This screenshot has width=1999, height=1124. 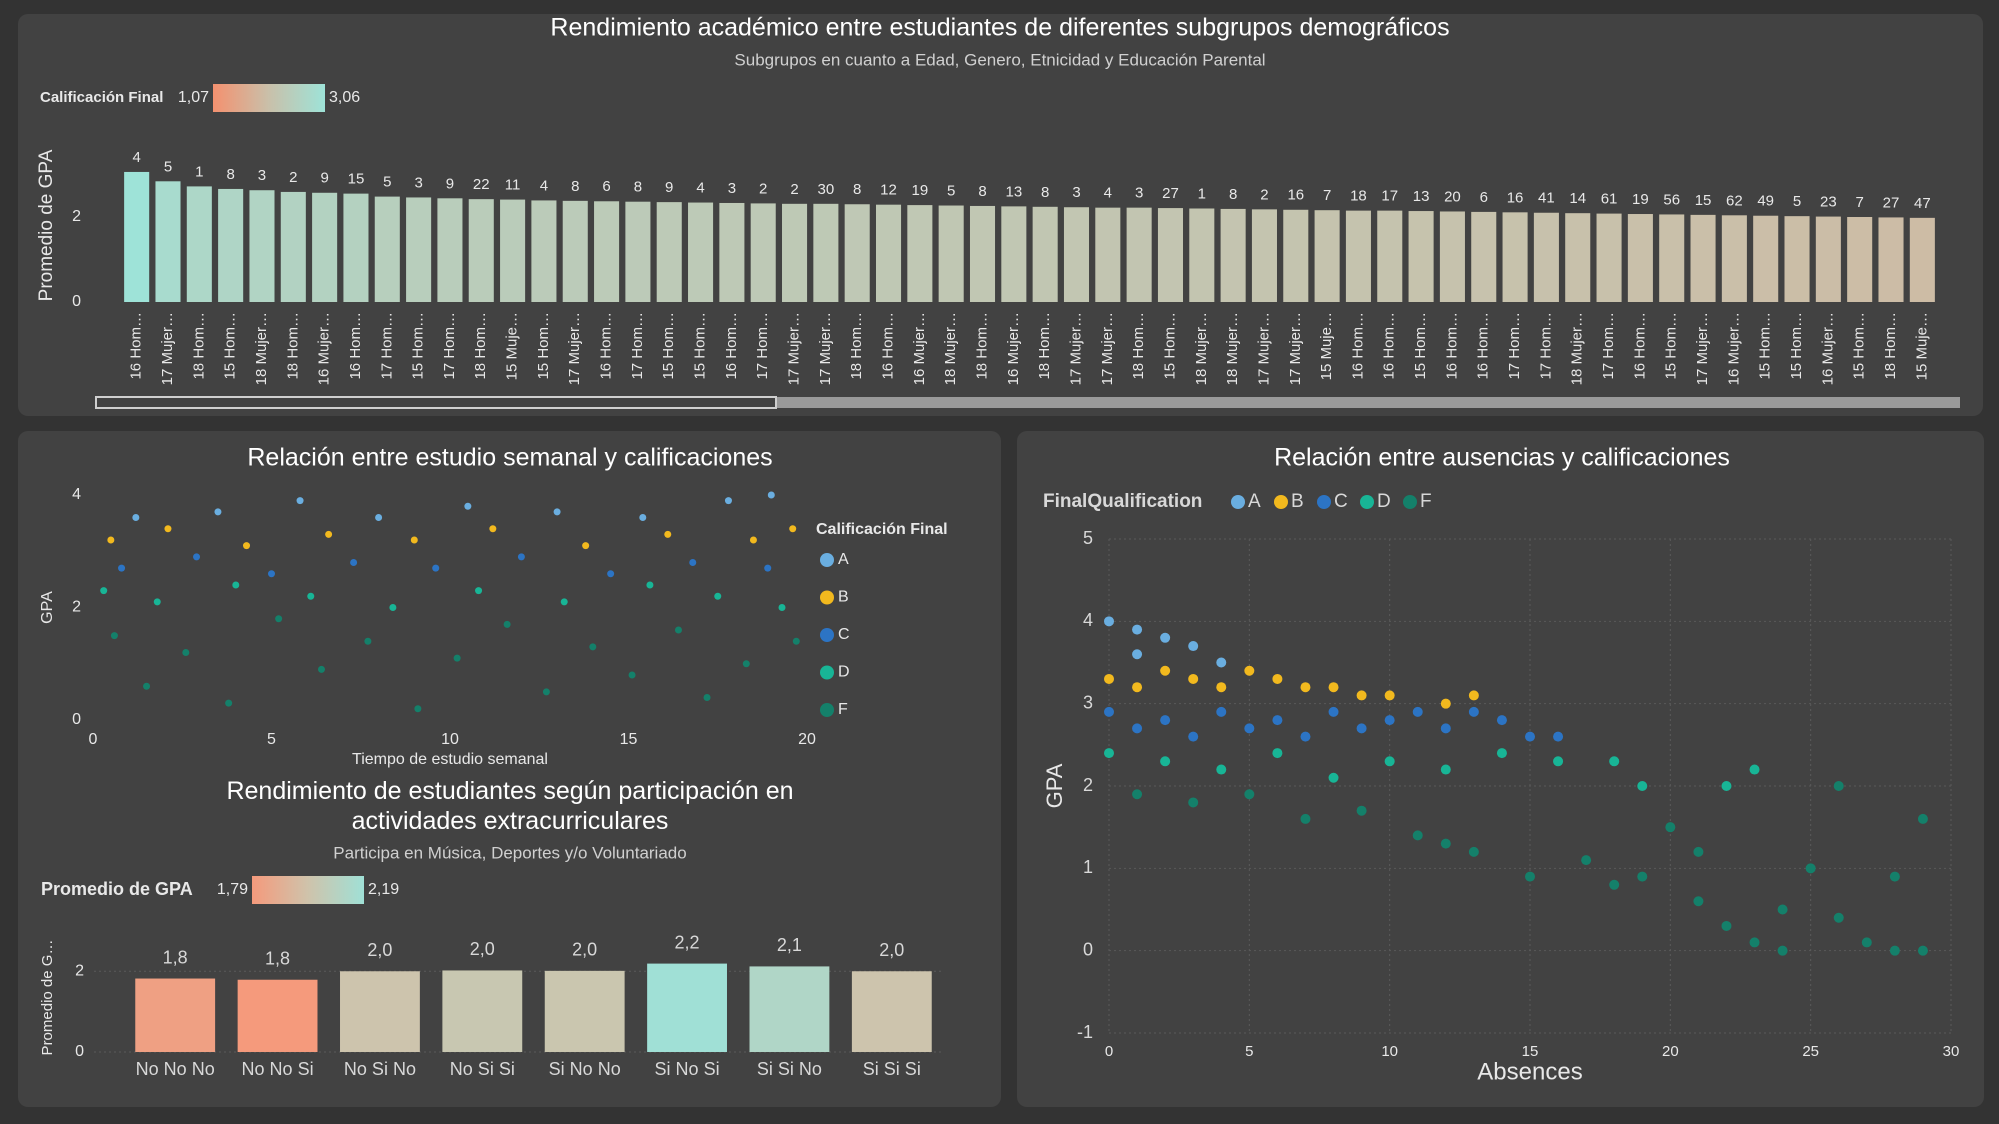 What do you see at coordinates (1341, 501) in the screenshot?
I see `legend-label: C` at bounding box center [1341, 501].